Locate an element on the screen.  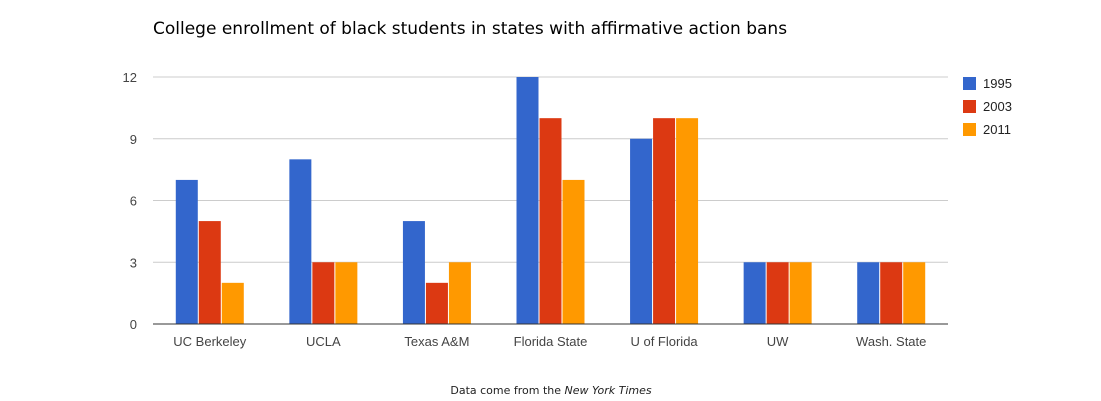
legend-label: 2003 is located at coordinates (997, 106).